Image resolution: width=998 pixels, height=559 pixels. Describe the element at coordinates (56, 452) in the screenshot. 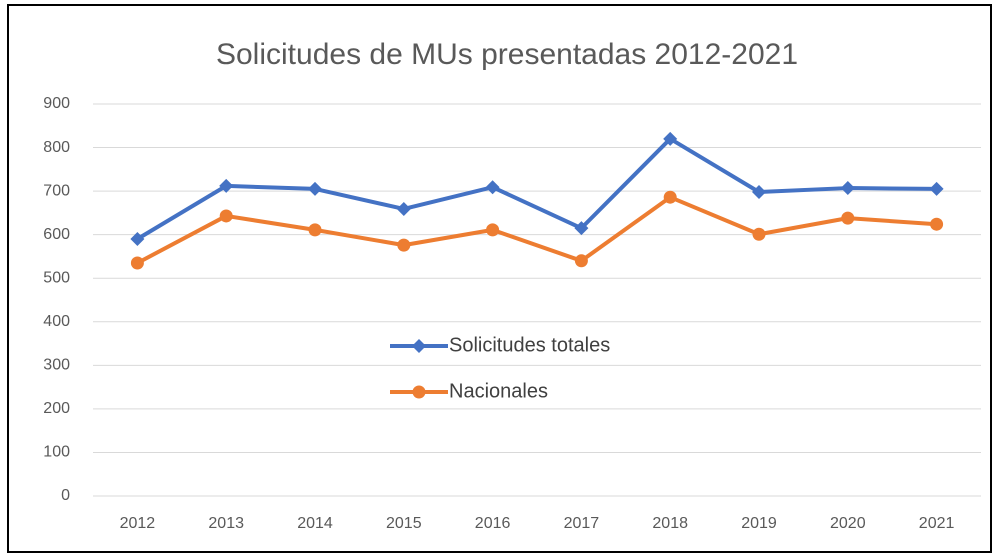

I see `y-tick-label: 100` at that location.